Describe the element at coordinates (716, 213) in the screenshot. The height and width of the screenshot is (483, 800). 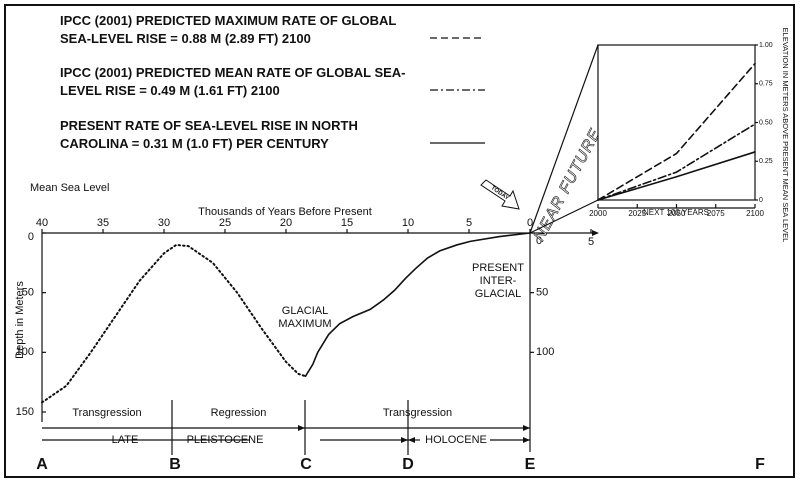
I see `inset-x-tick-label: 2075` at that location.